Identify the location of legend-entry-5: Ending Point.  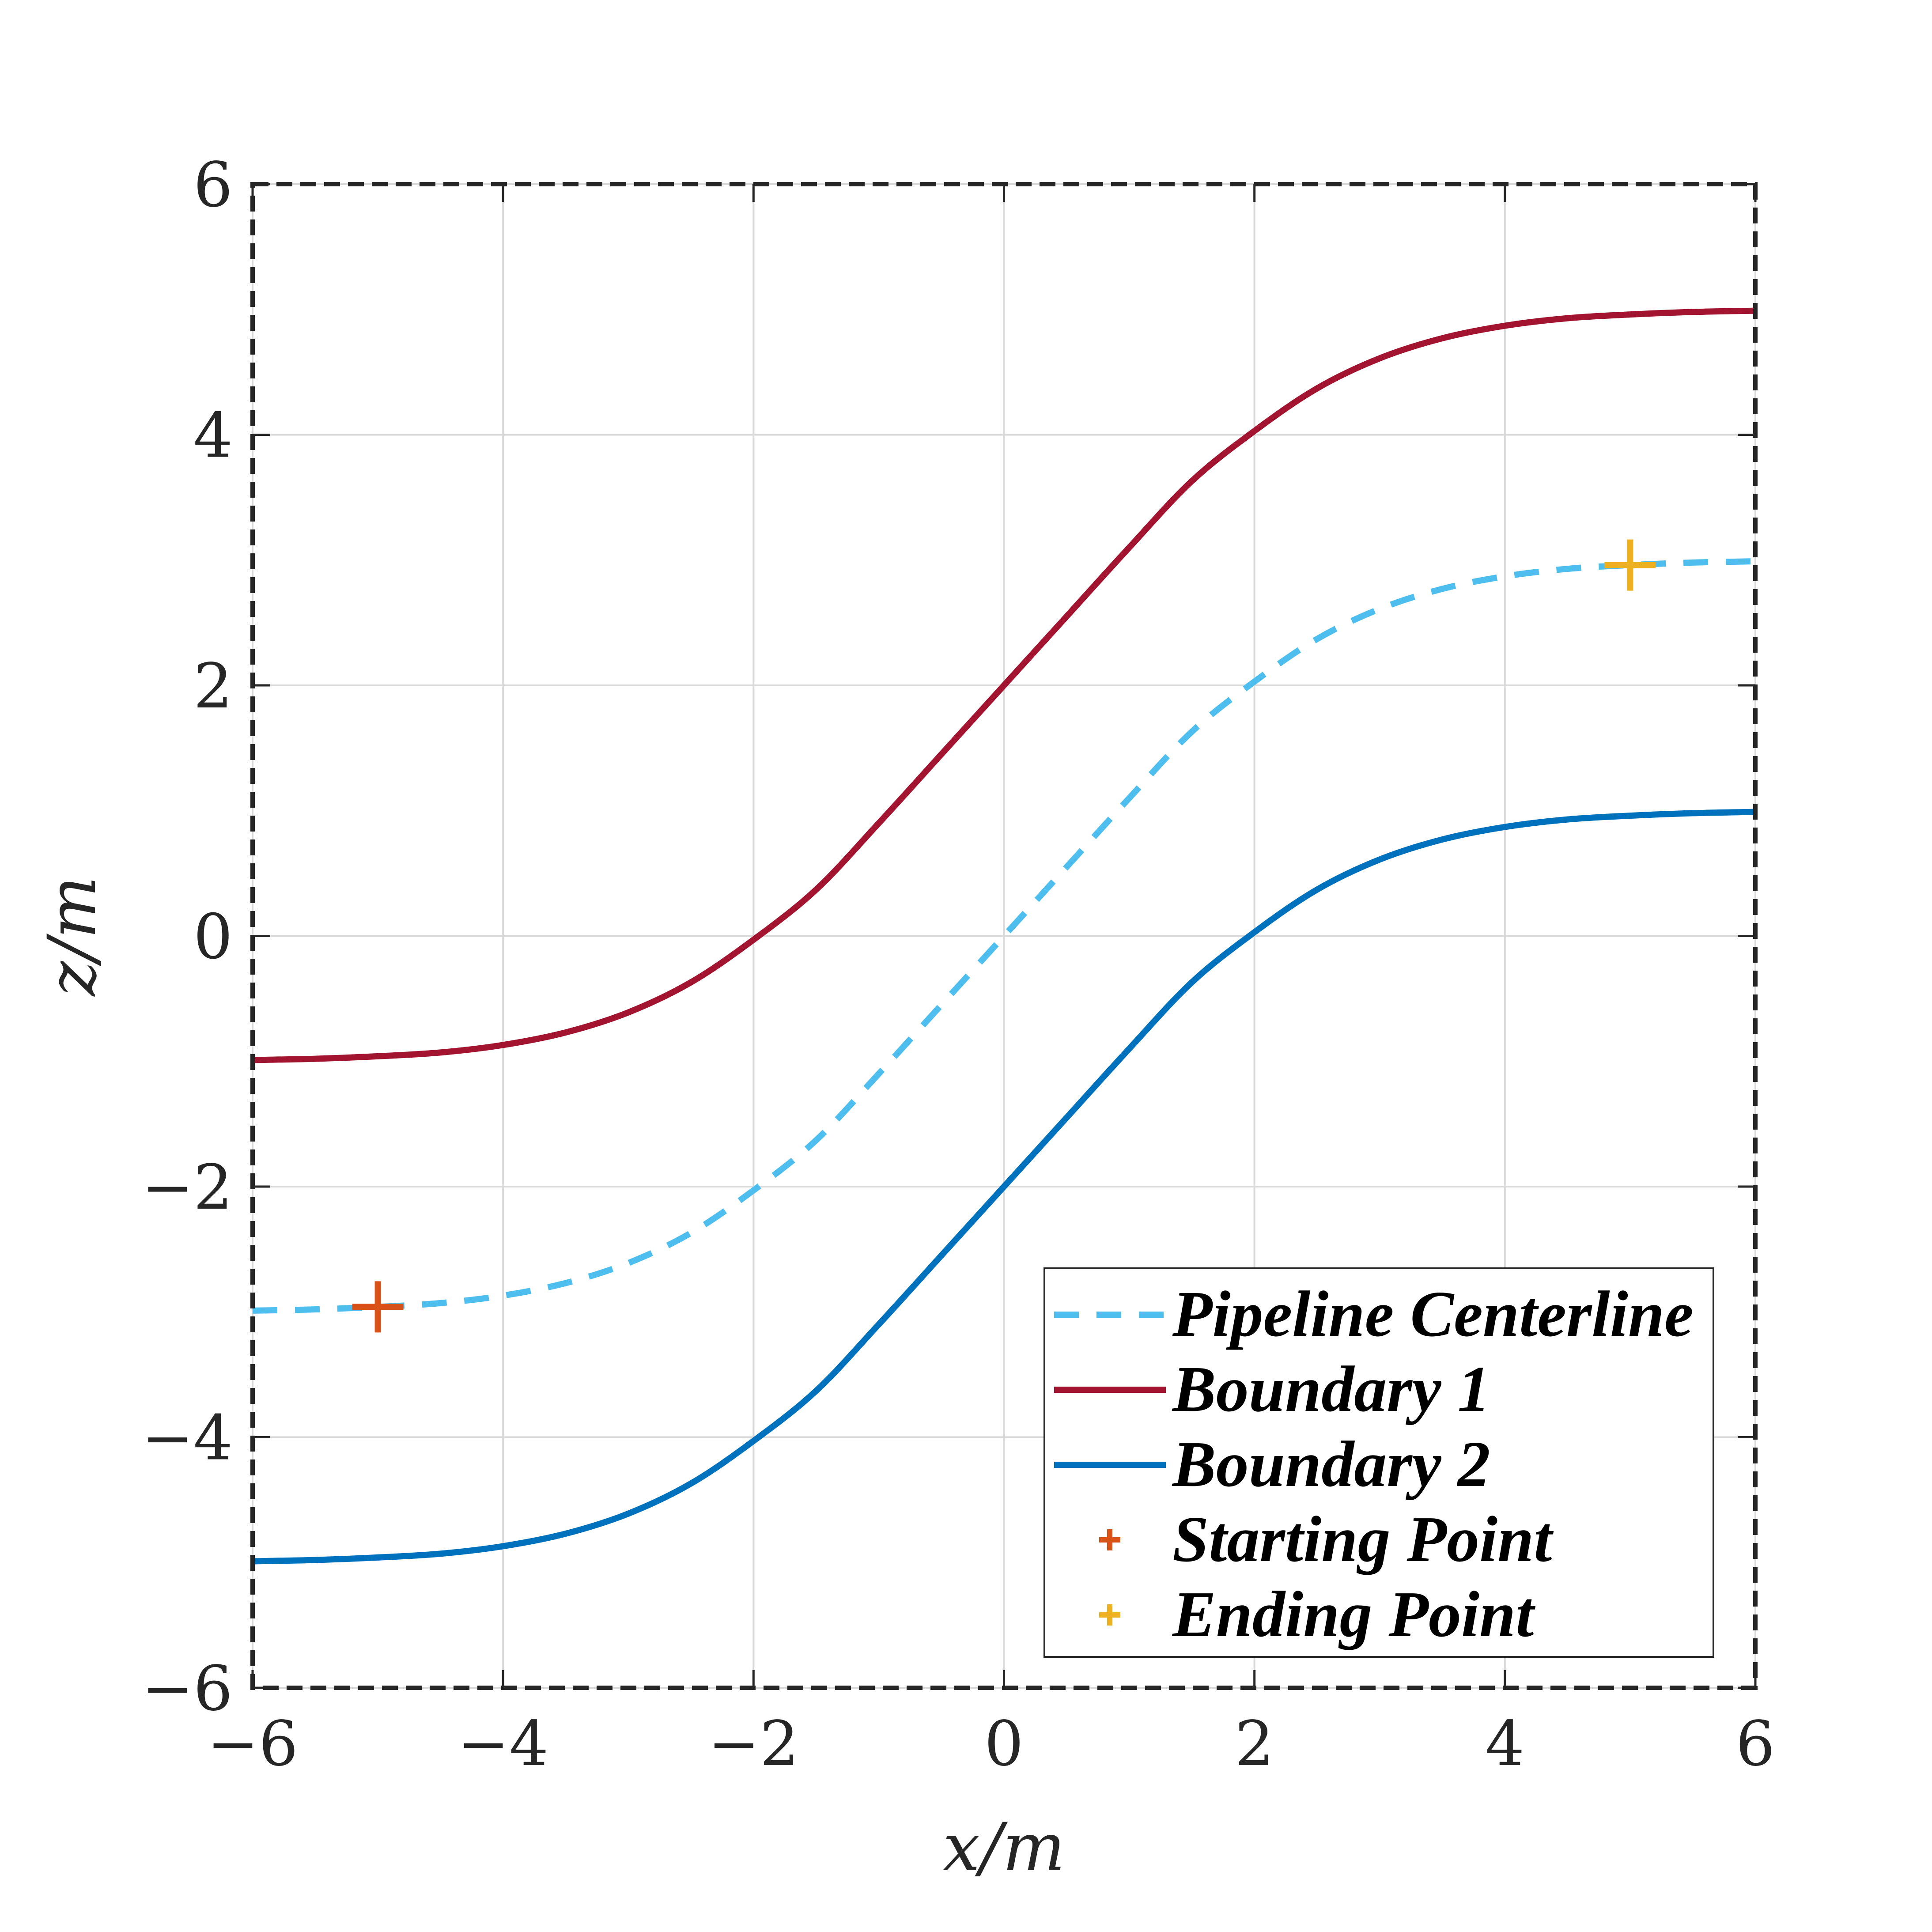
(1317, 1614).